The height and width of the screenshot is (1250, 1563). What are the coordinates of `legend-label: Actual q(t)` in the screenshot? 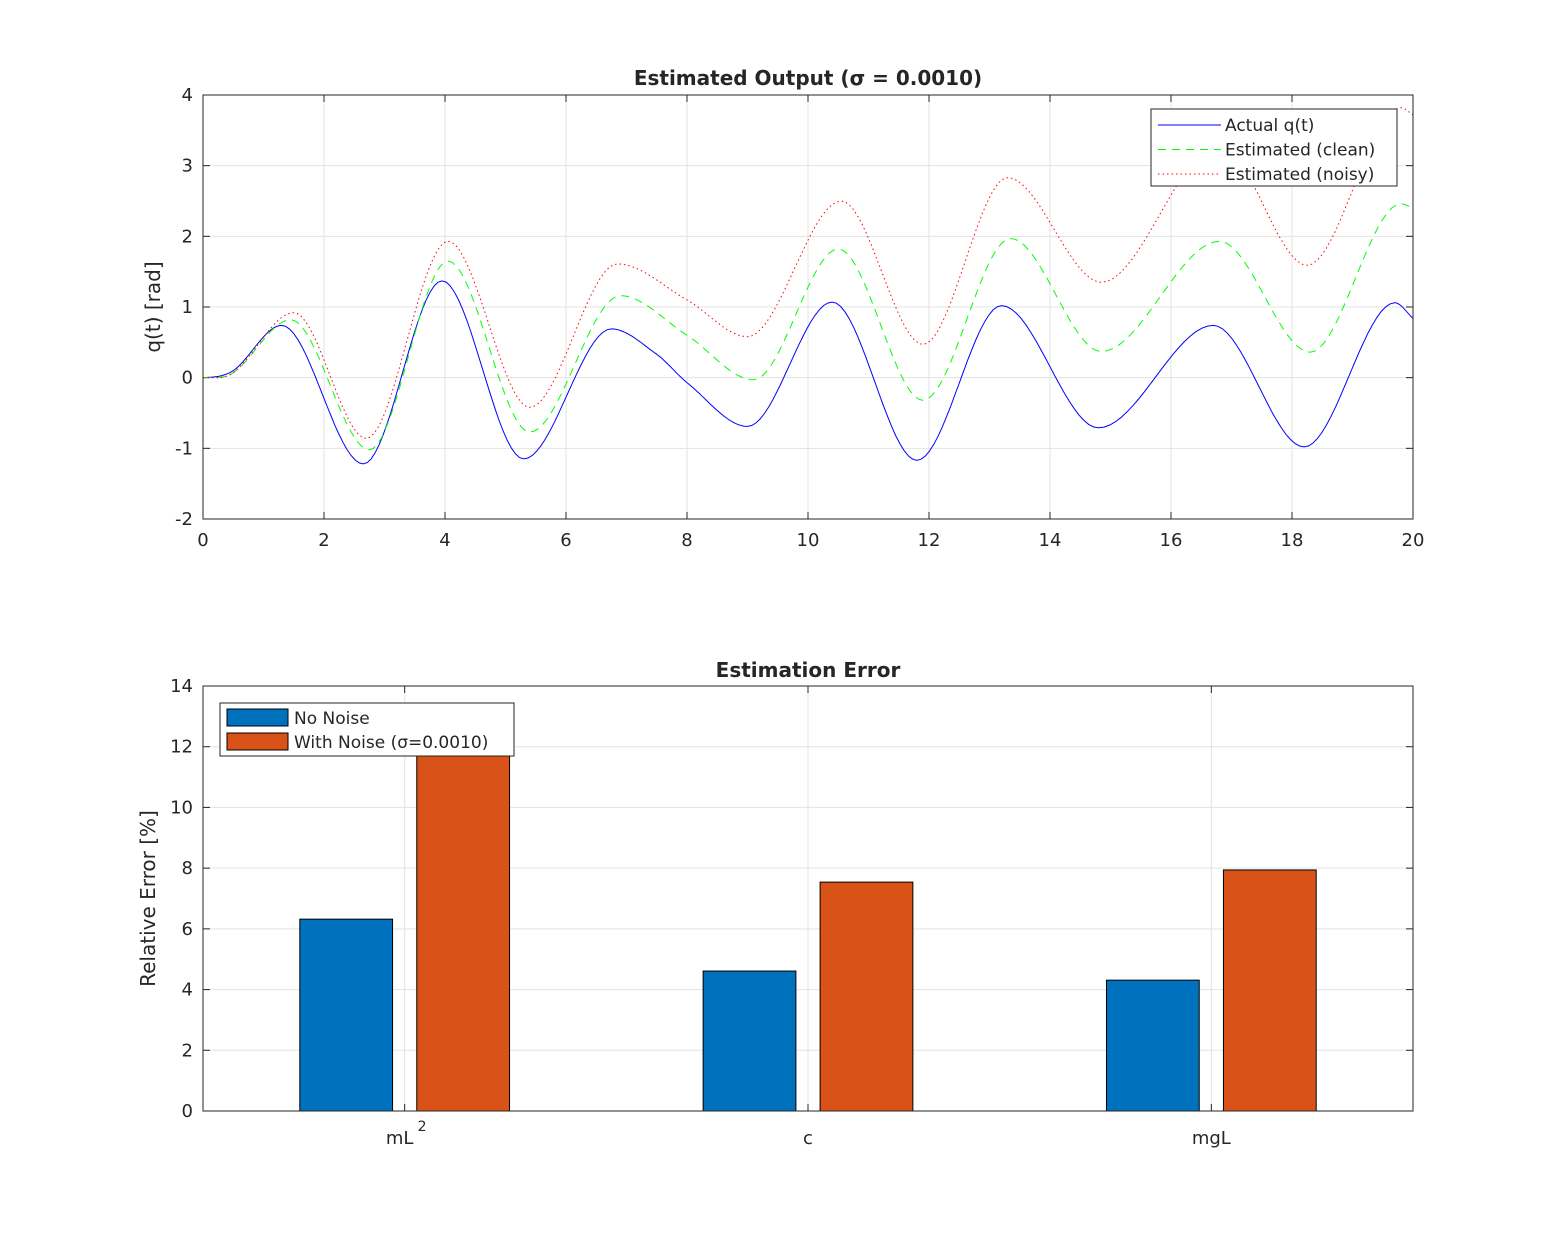 It's located at (1269, 126).